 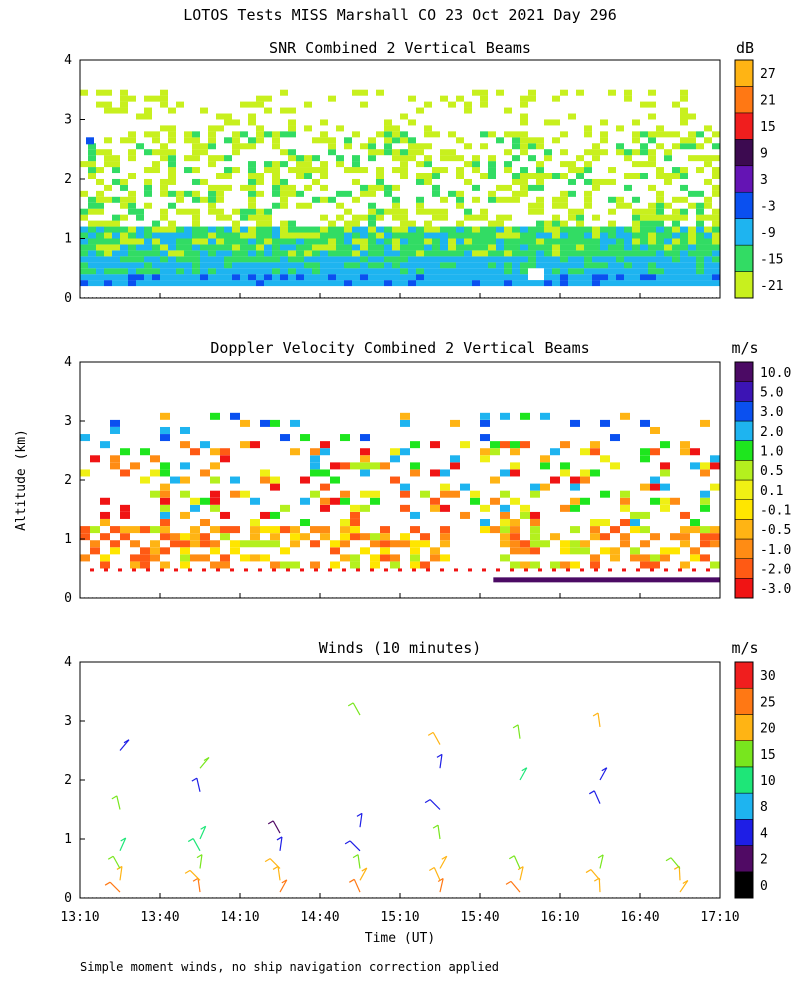 I want to click on colorbar-label: 0.5, so click(x=771, y=471).